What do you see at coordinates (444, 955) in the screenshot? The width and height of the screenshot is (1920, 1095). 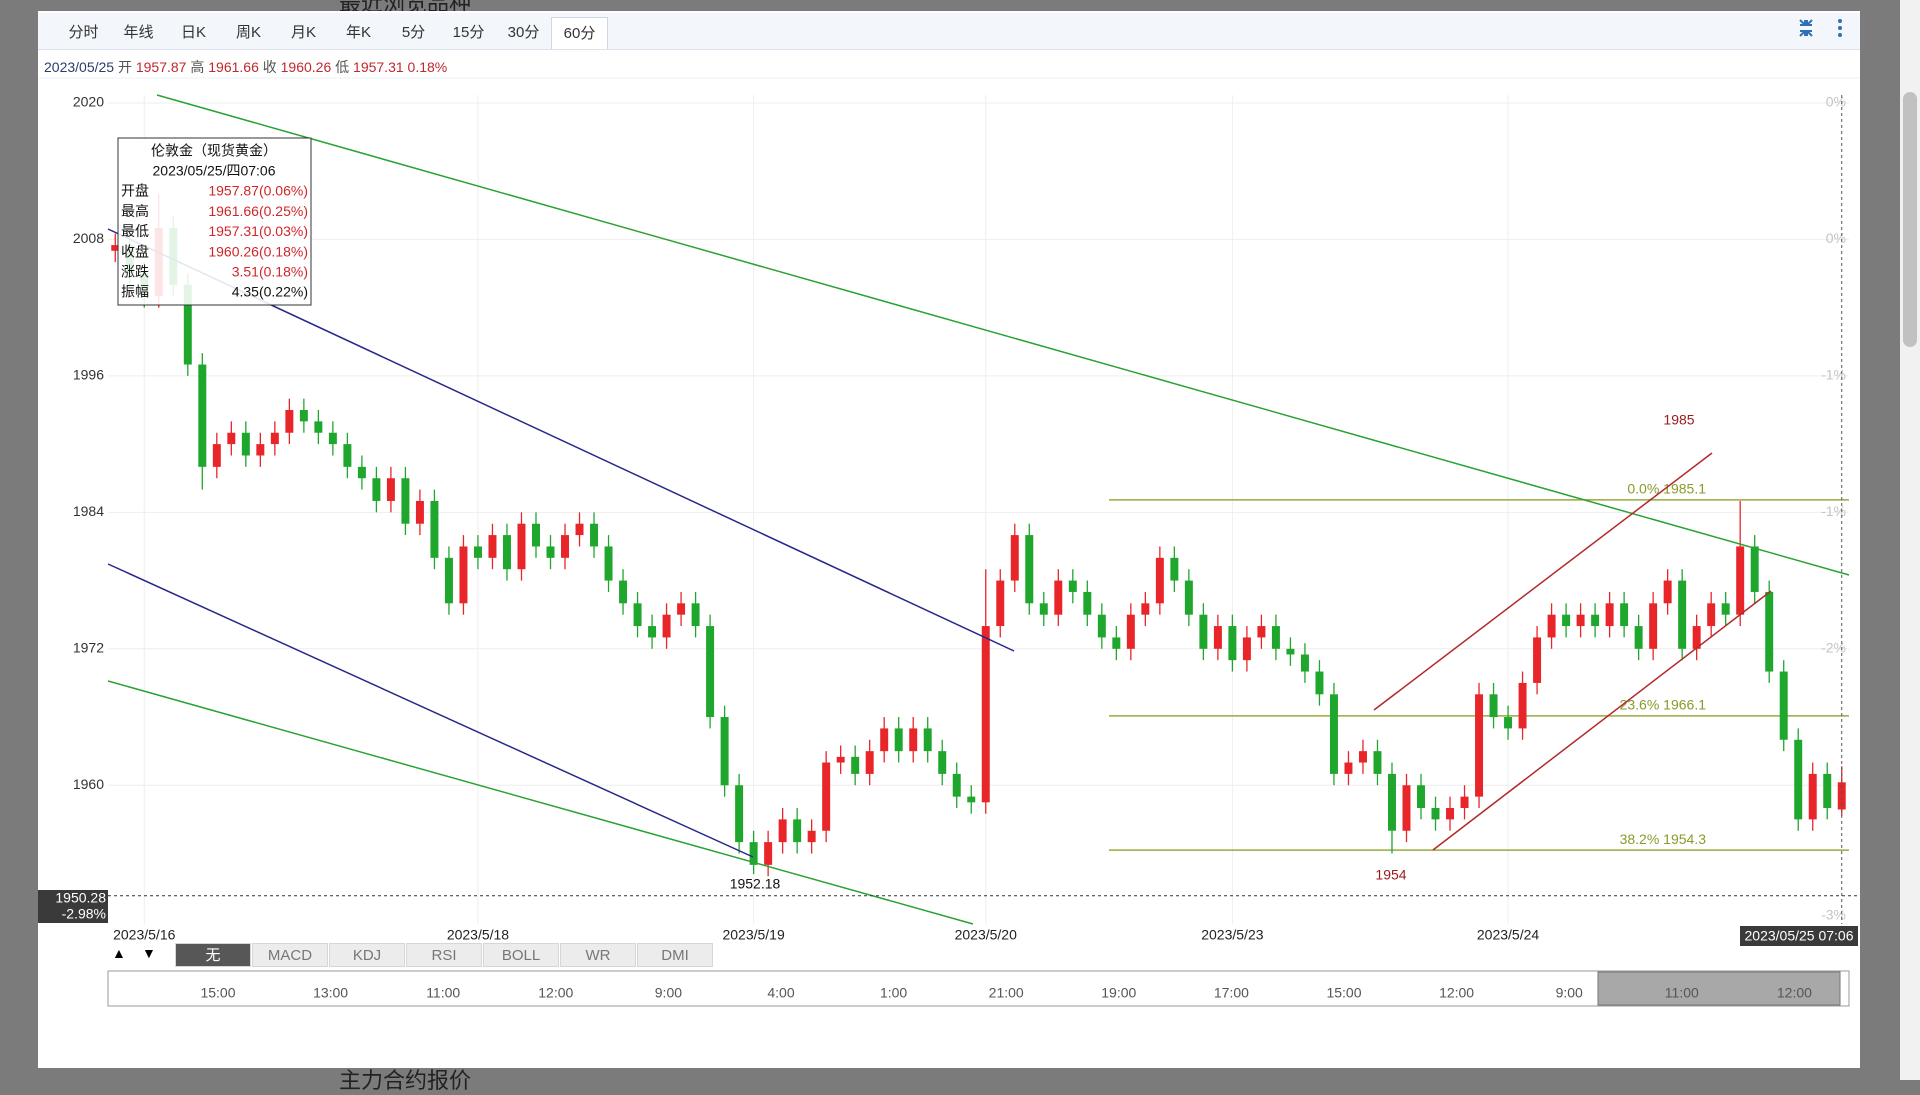 I see `indicator-tab: RSI` at bounding box center [444, 955].